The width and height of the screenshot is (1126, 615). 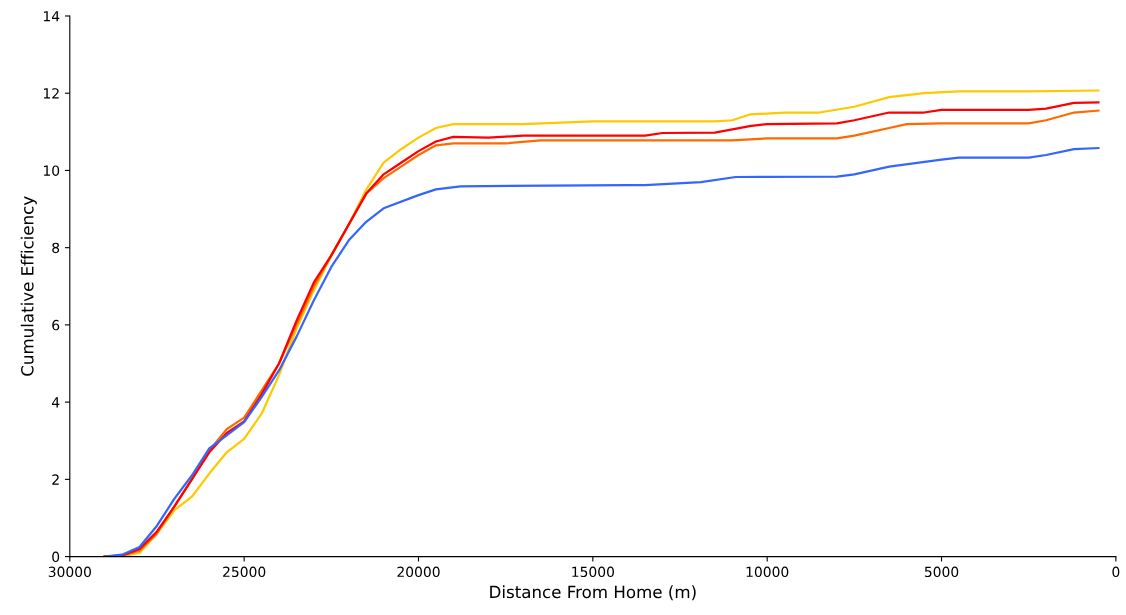 I want to click on x-tick-label: 20000, so click(x=418, y=572).